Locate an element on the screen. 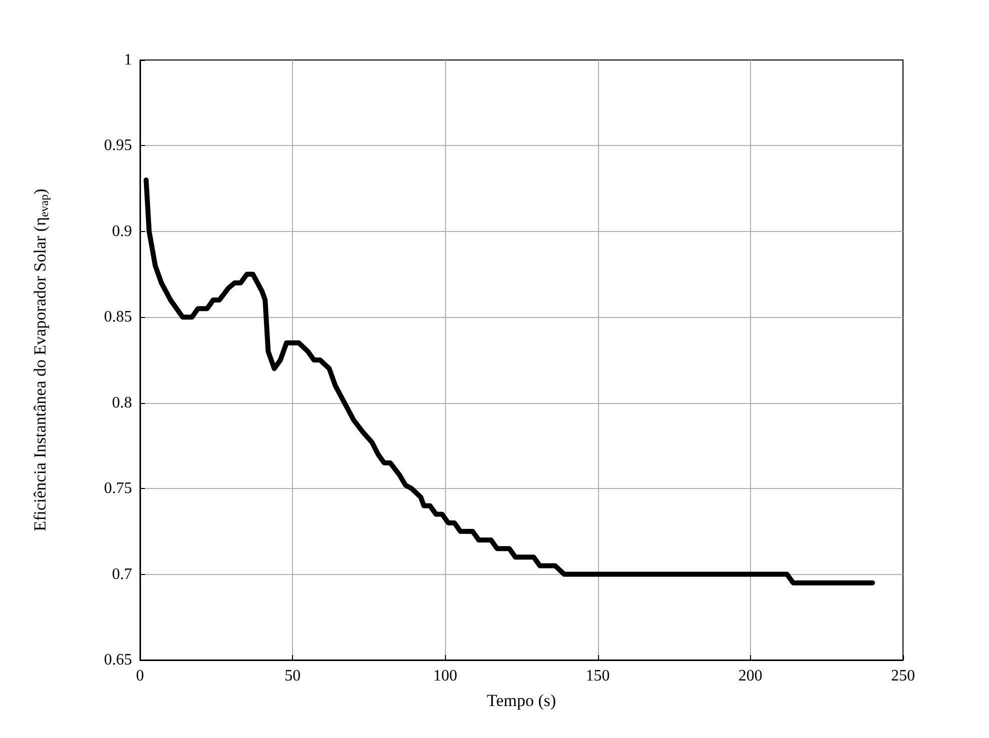 Image resolution: width=989 pixels, height=738 pixels. x-tick-label: 250 is located at coordinates (903, 676).